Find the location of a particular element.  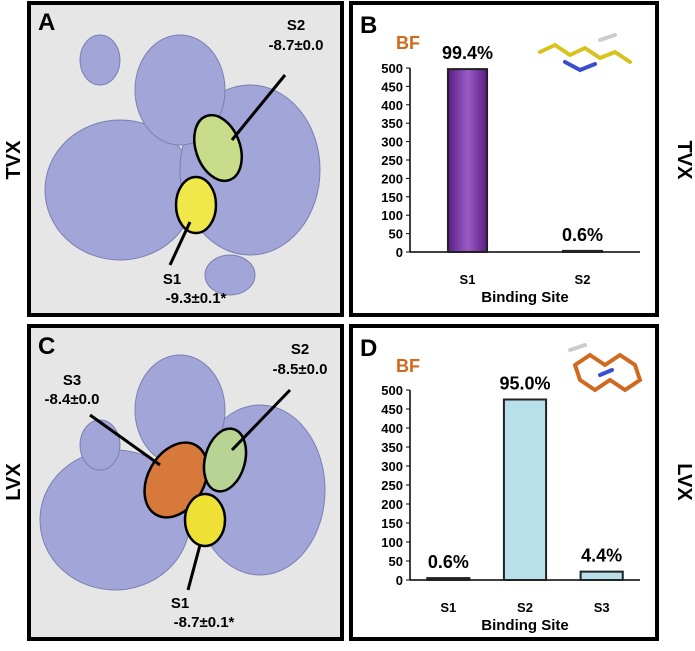

site-energy: -8.5±0.0 is located at coordinates (300, 369).